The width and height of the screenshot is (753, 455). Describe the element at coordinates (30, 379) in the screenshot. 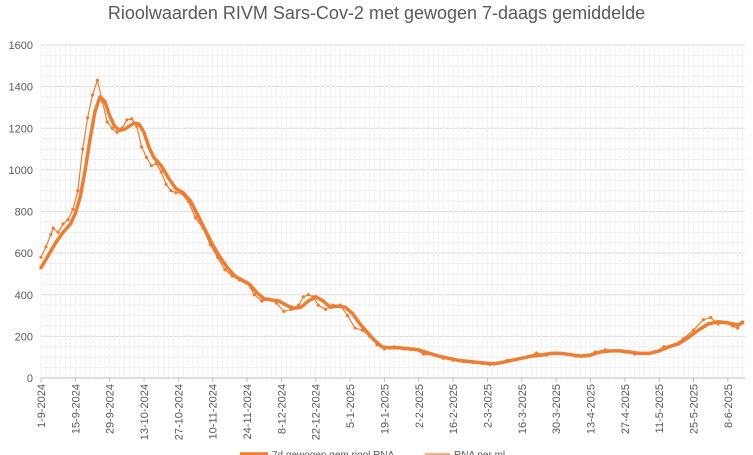

I see `y-tick-label: 0` at that location.